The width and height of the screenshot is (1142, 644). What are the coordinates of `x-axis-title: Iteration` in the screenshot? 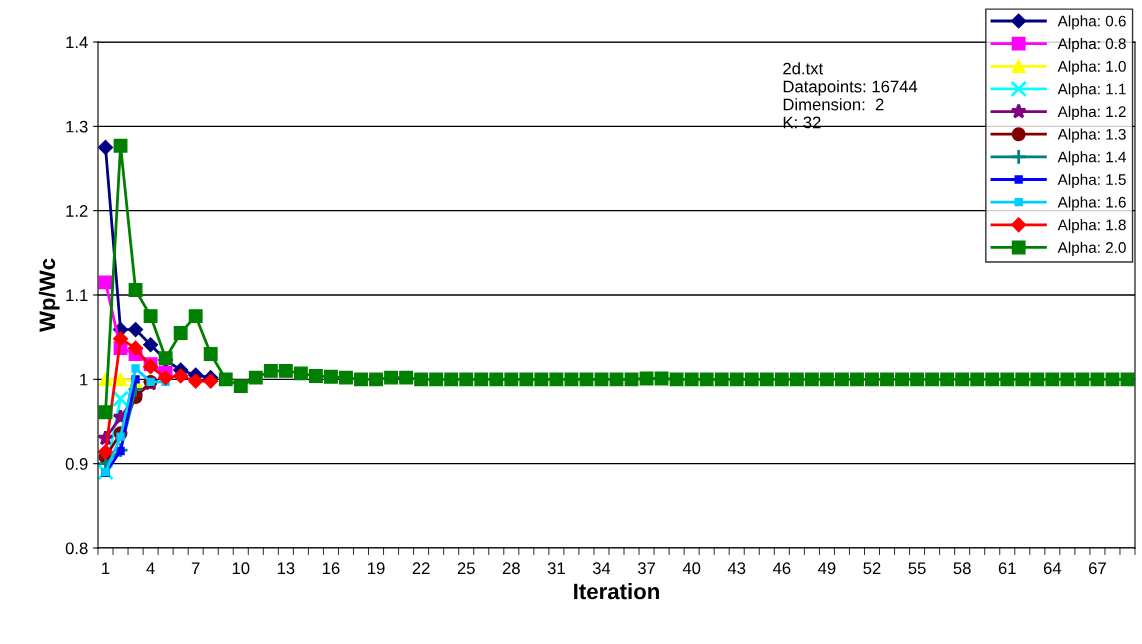 It's located at (616, 591).